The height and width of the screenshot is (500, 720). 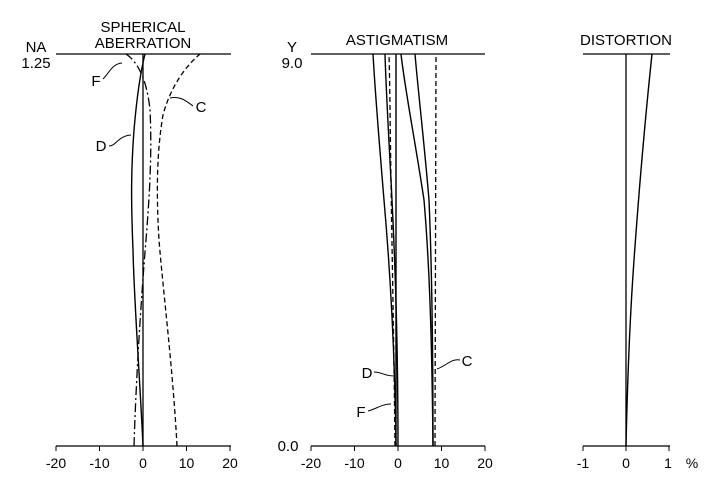 I want to click on astigmatism-curve-c-sagittal, so click(x=424, y=250).